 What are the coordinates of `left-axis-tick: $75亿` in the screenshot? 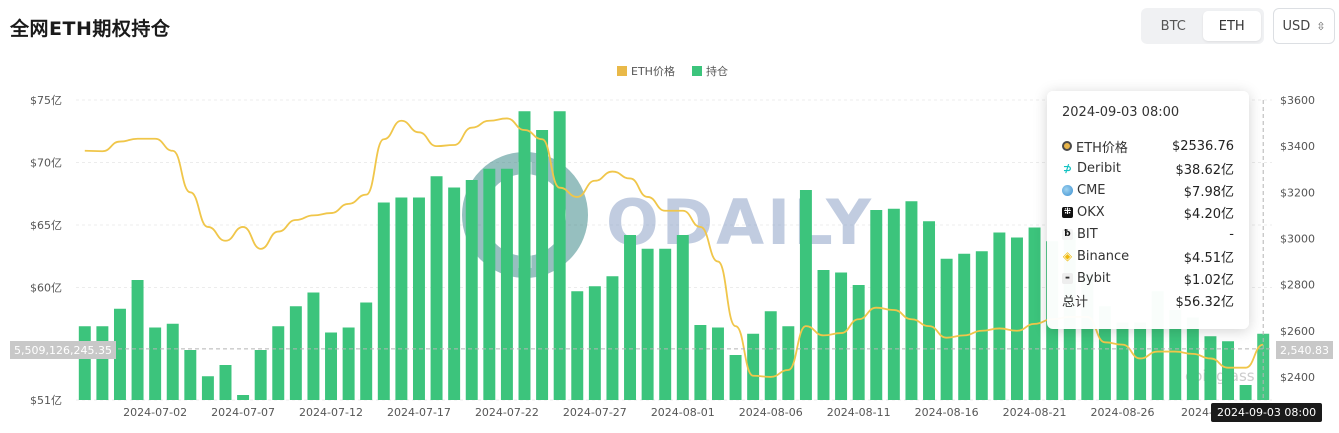 It's located at (46, 100).